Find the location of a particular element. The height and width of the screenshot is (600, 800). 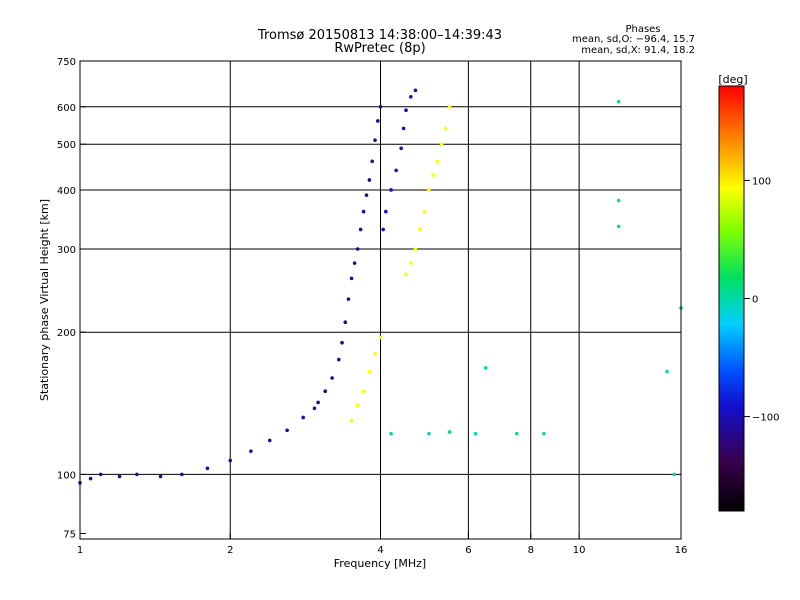

colorbar-tick-label: 100 is located at coordinates (761, 181).